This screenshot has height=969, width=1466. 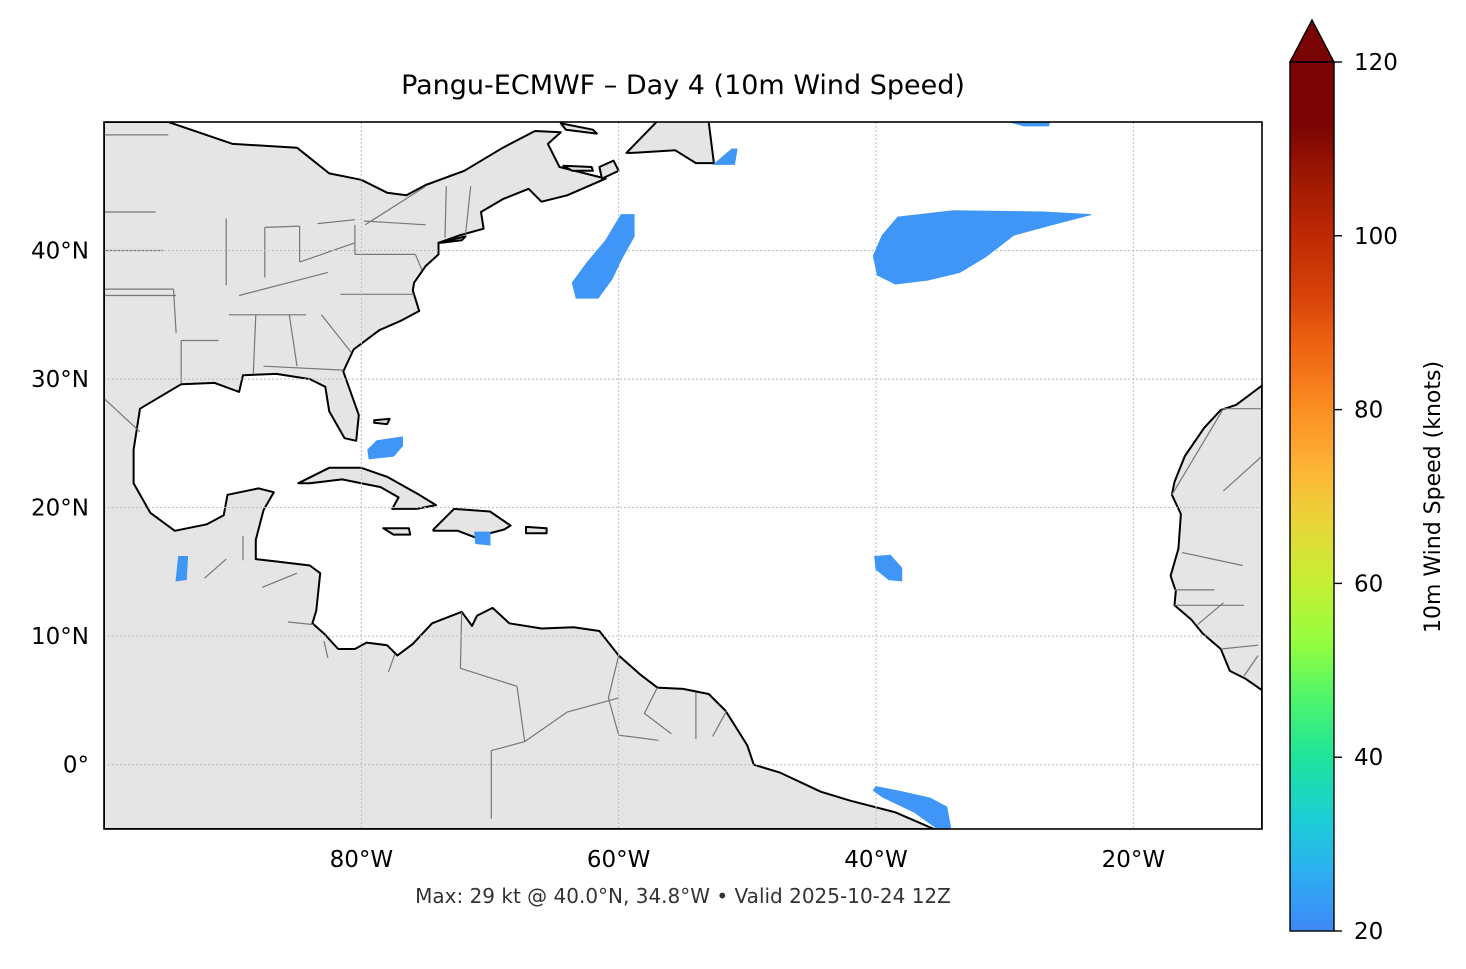 I want to click on colorbar-tick-label: 20, so click(x=1368, y=932).